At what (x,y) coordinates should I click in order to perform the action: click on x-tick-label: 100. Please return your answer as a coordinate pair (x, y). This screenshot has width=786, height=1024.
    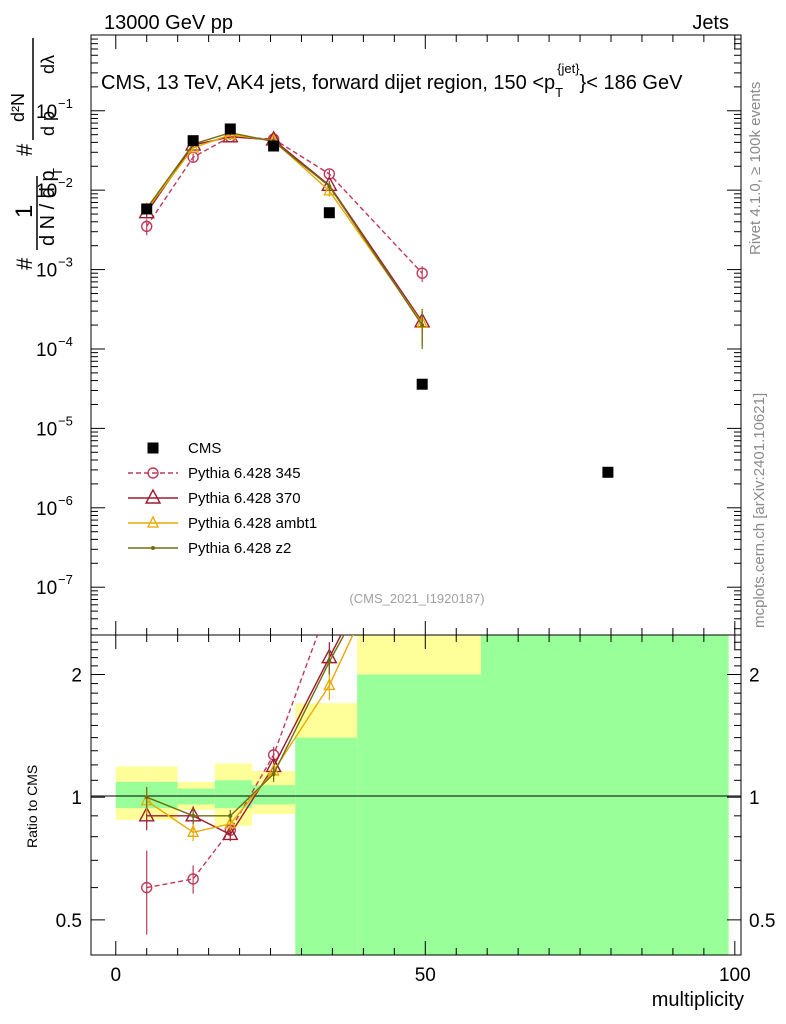
    Looking at the image, I should click on (735, 975).